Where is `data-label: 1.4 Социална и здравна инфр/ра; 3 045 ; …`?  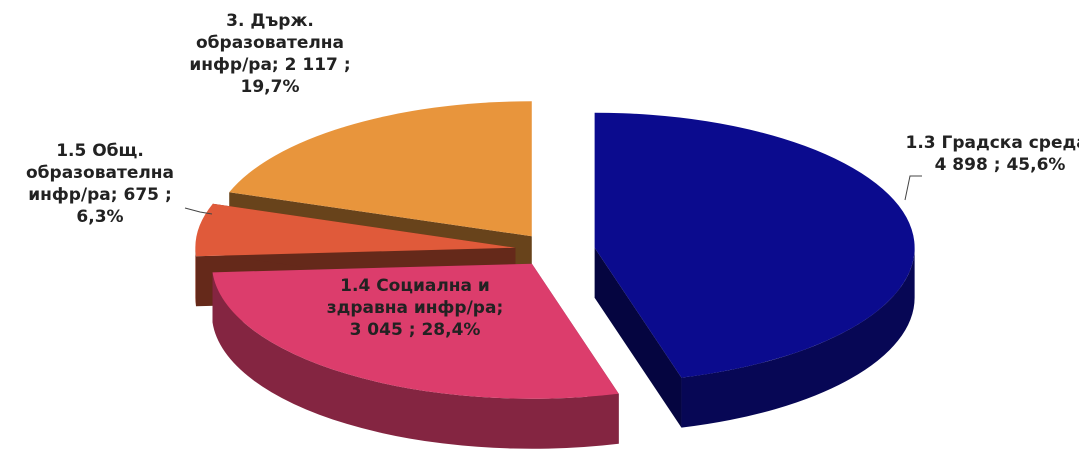
data-label: 1.4 Социална и здравна инфр/ра; 3 045 ; … is located at coordinates (415, 308).